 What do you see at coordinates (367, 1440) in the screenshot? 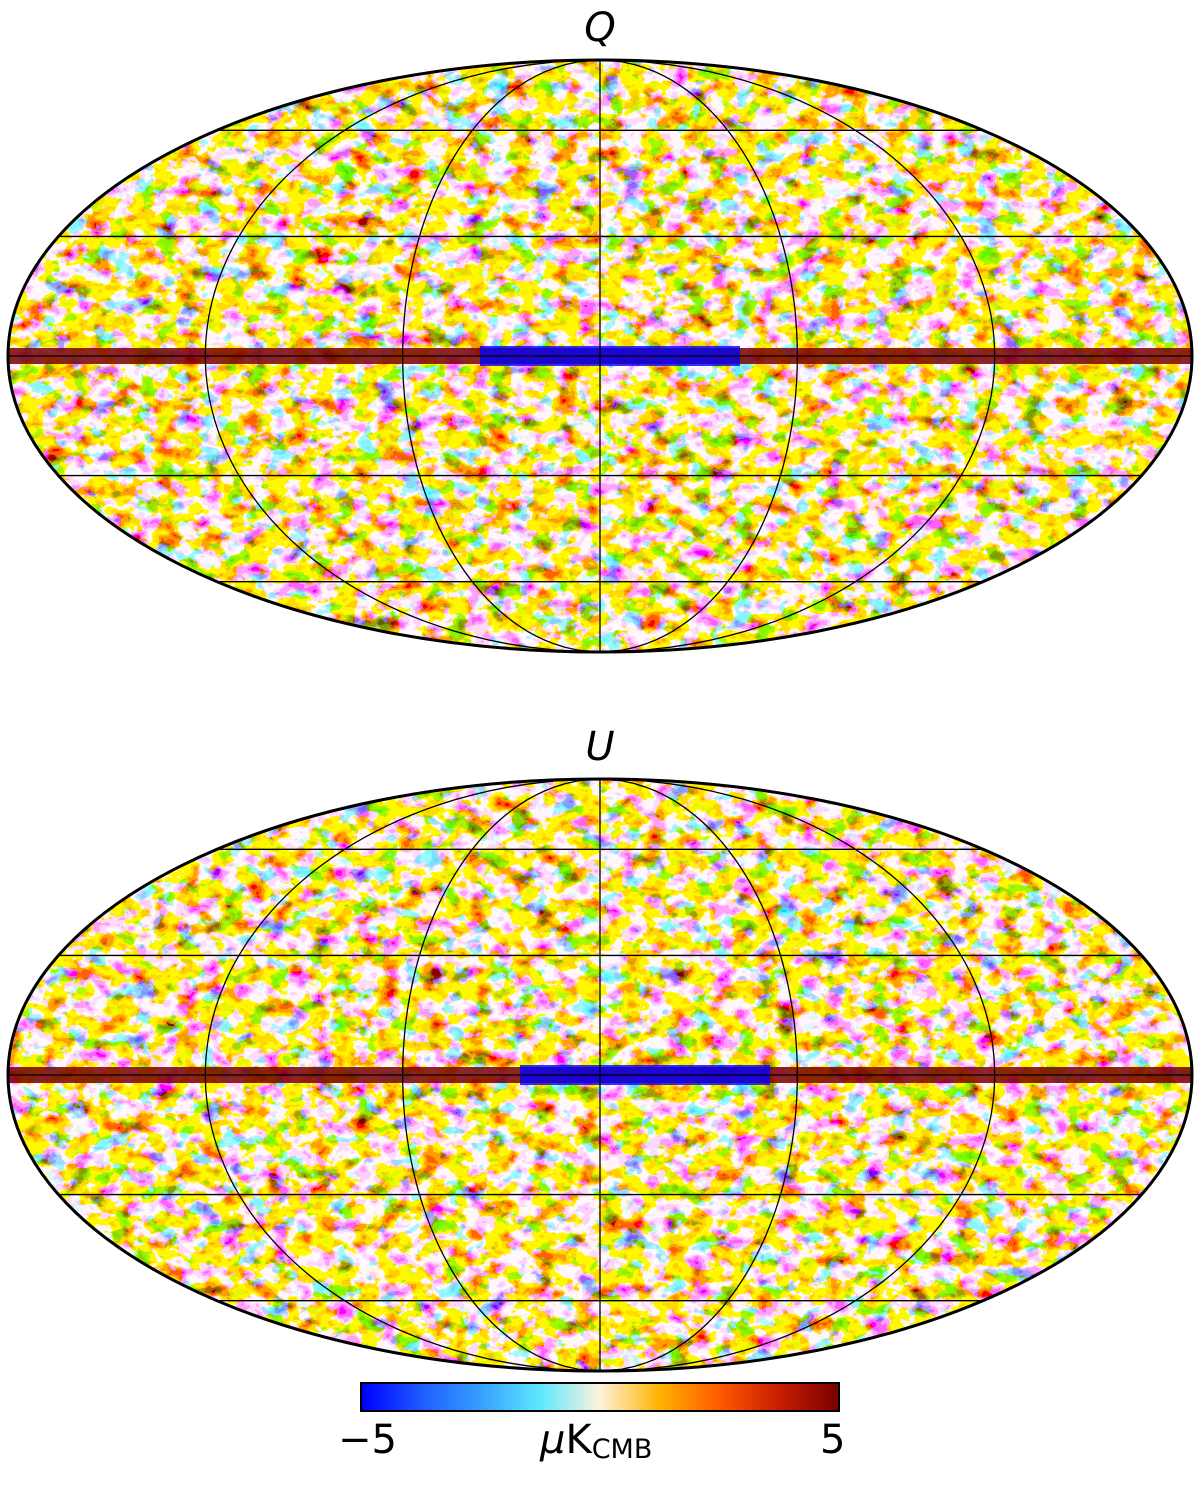
I see `colorbar-min-label: −5` at bounding box center [367, 1440].